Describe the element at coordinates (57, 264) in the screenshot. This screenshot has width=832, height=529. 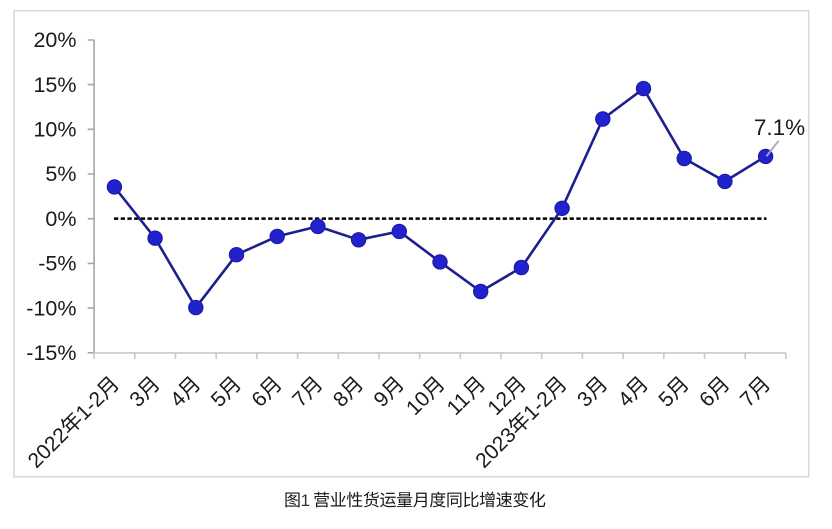
I see `svg-text: -5%` at that location.